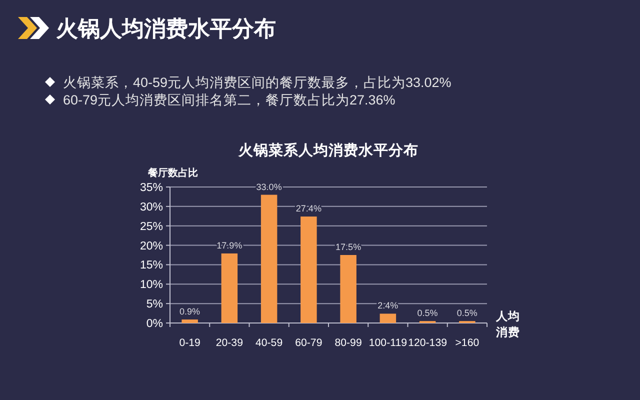 The width and height of the screenshot is (640, 400). What do you see at coordinates (467, 343) in the screenshot?
I see `x-tick-label: >160` at bounding box center [467, 343].